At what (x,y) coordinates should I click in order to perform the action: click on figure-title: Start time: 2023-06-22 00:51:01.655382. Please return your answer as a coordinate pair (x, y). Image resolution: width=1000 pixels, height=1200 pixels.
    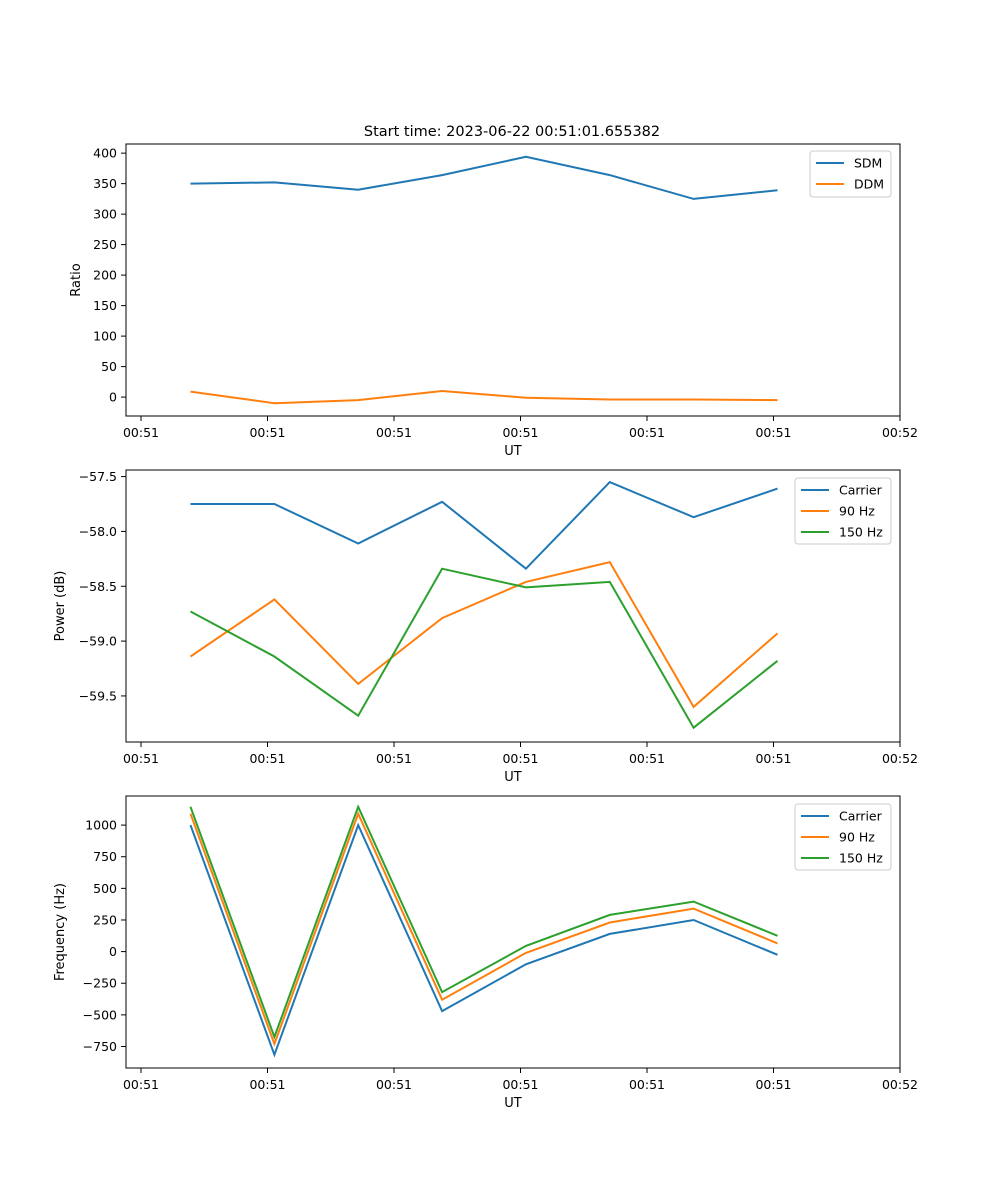
    Looking at the image, I should click on (512, 132).